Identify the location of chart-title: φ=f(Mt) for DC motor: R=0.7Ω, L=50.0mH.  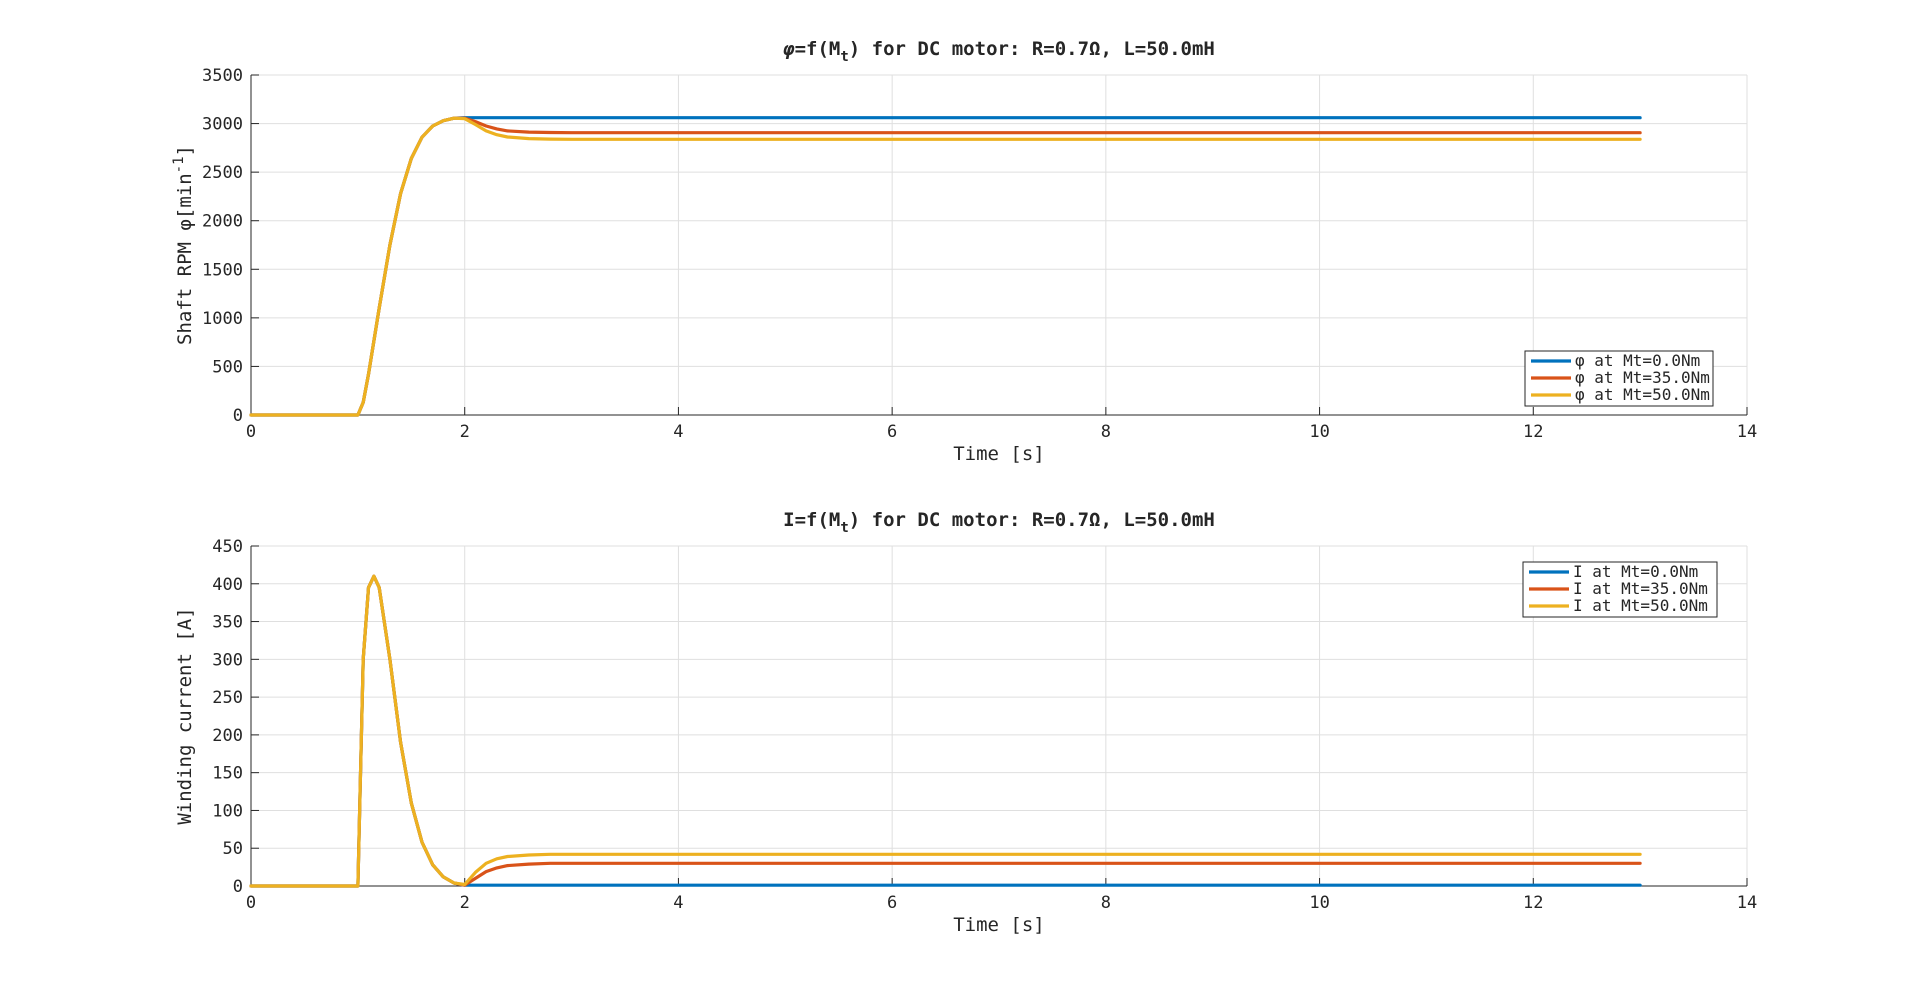
(998, 51).